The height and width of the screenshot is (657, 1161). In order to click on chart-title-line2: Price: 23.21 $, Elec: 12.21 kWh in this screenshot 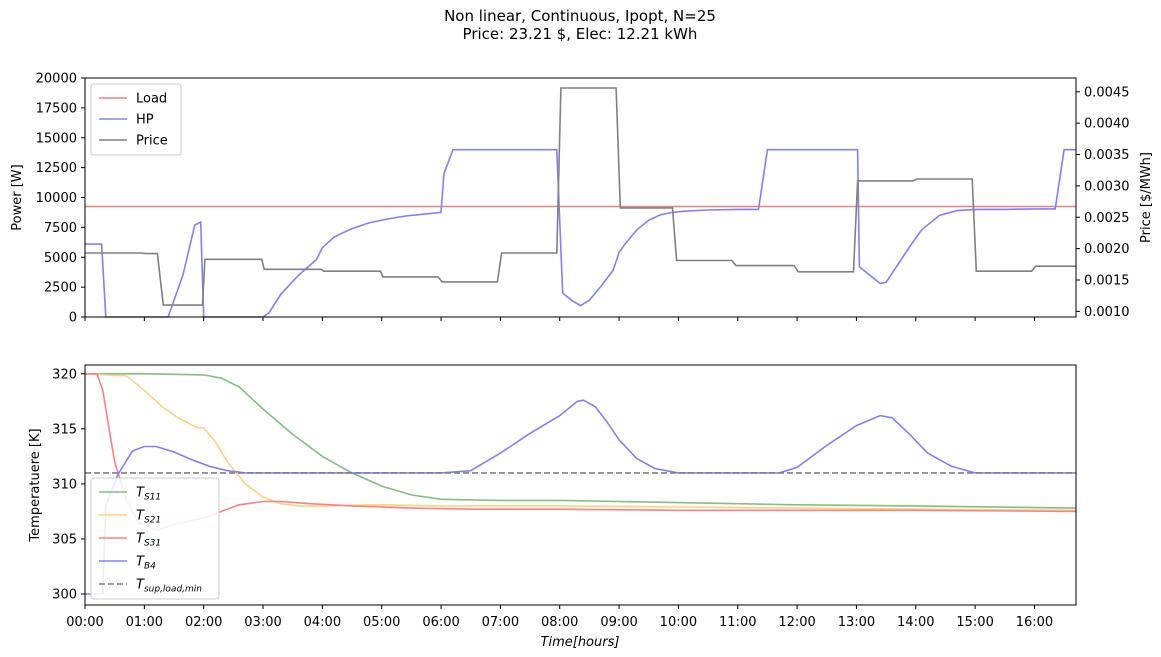, I will do `click(580, 34)`.